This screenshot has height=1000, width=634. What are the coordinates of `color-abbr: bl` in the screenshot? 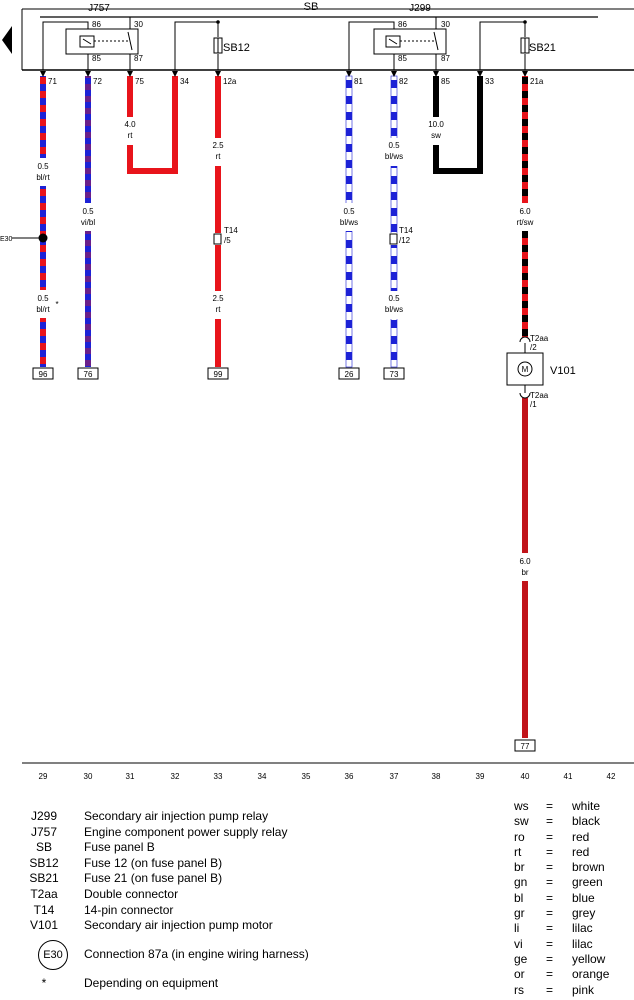 It's located at (519, 897).